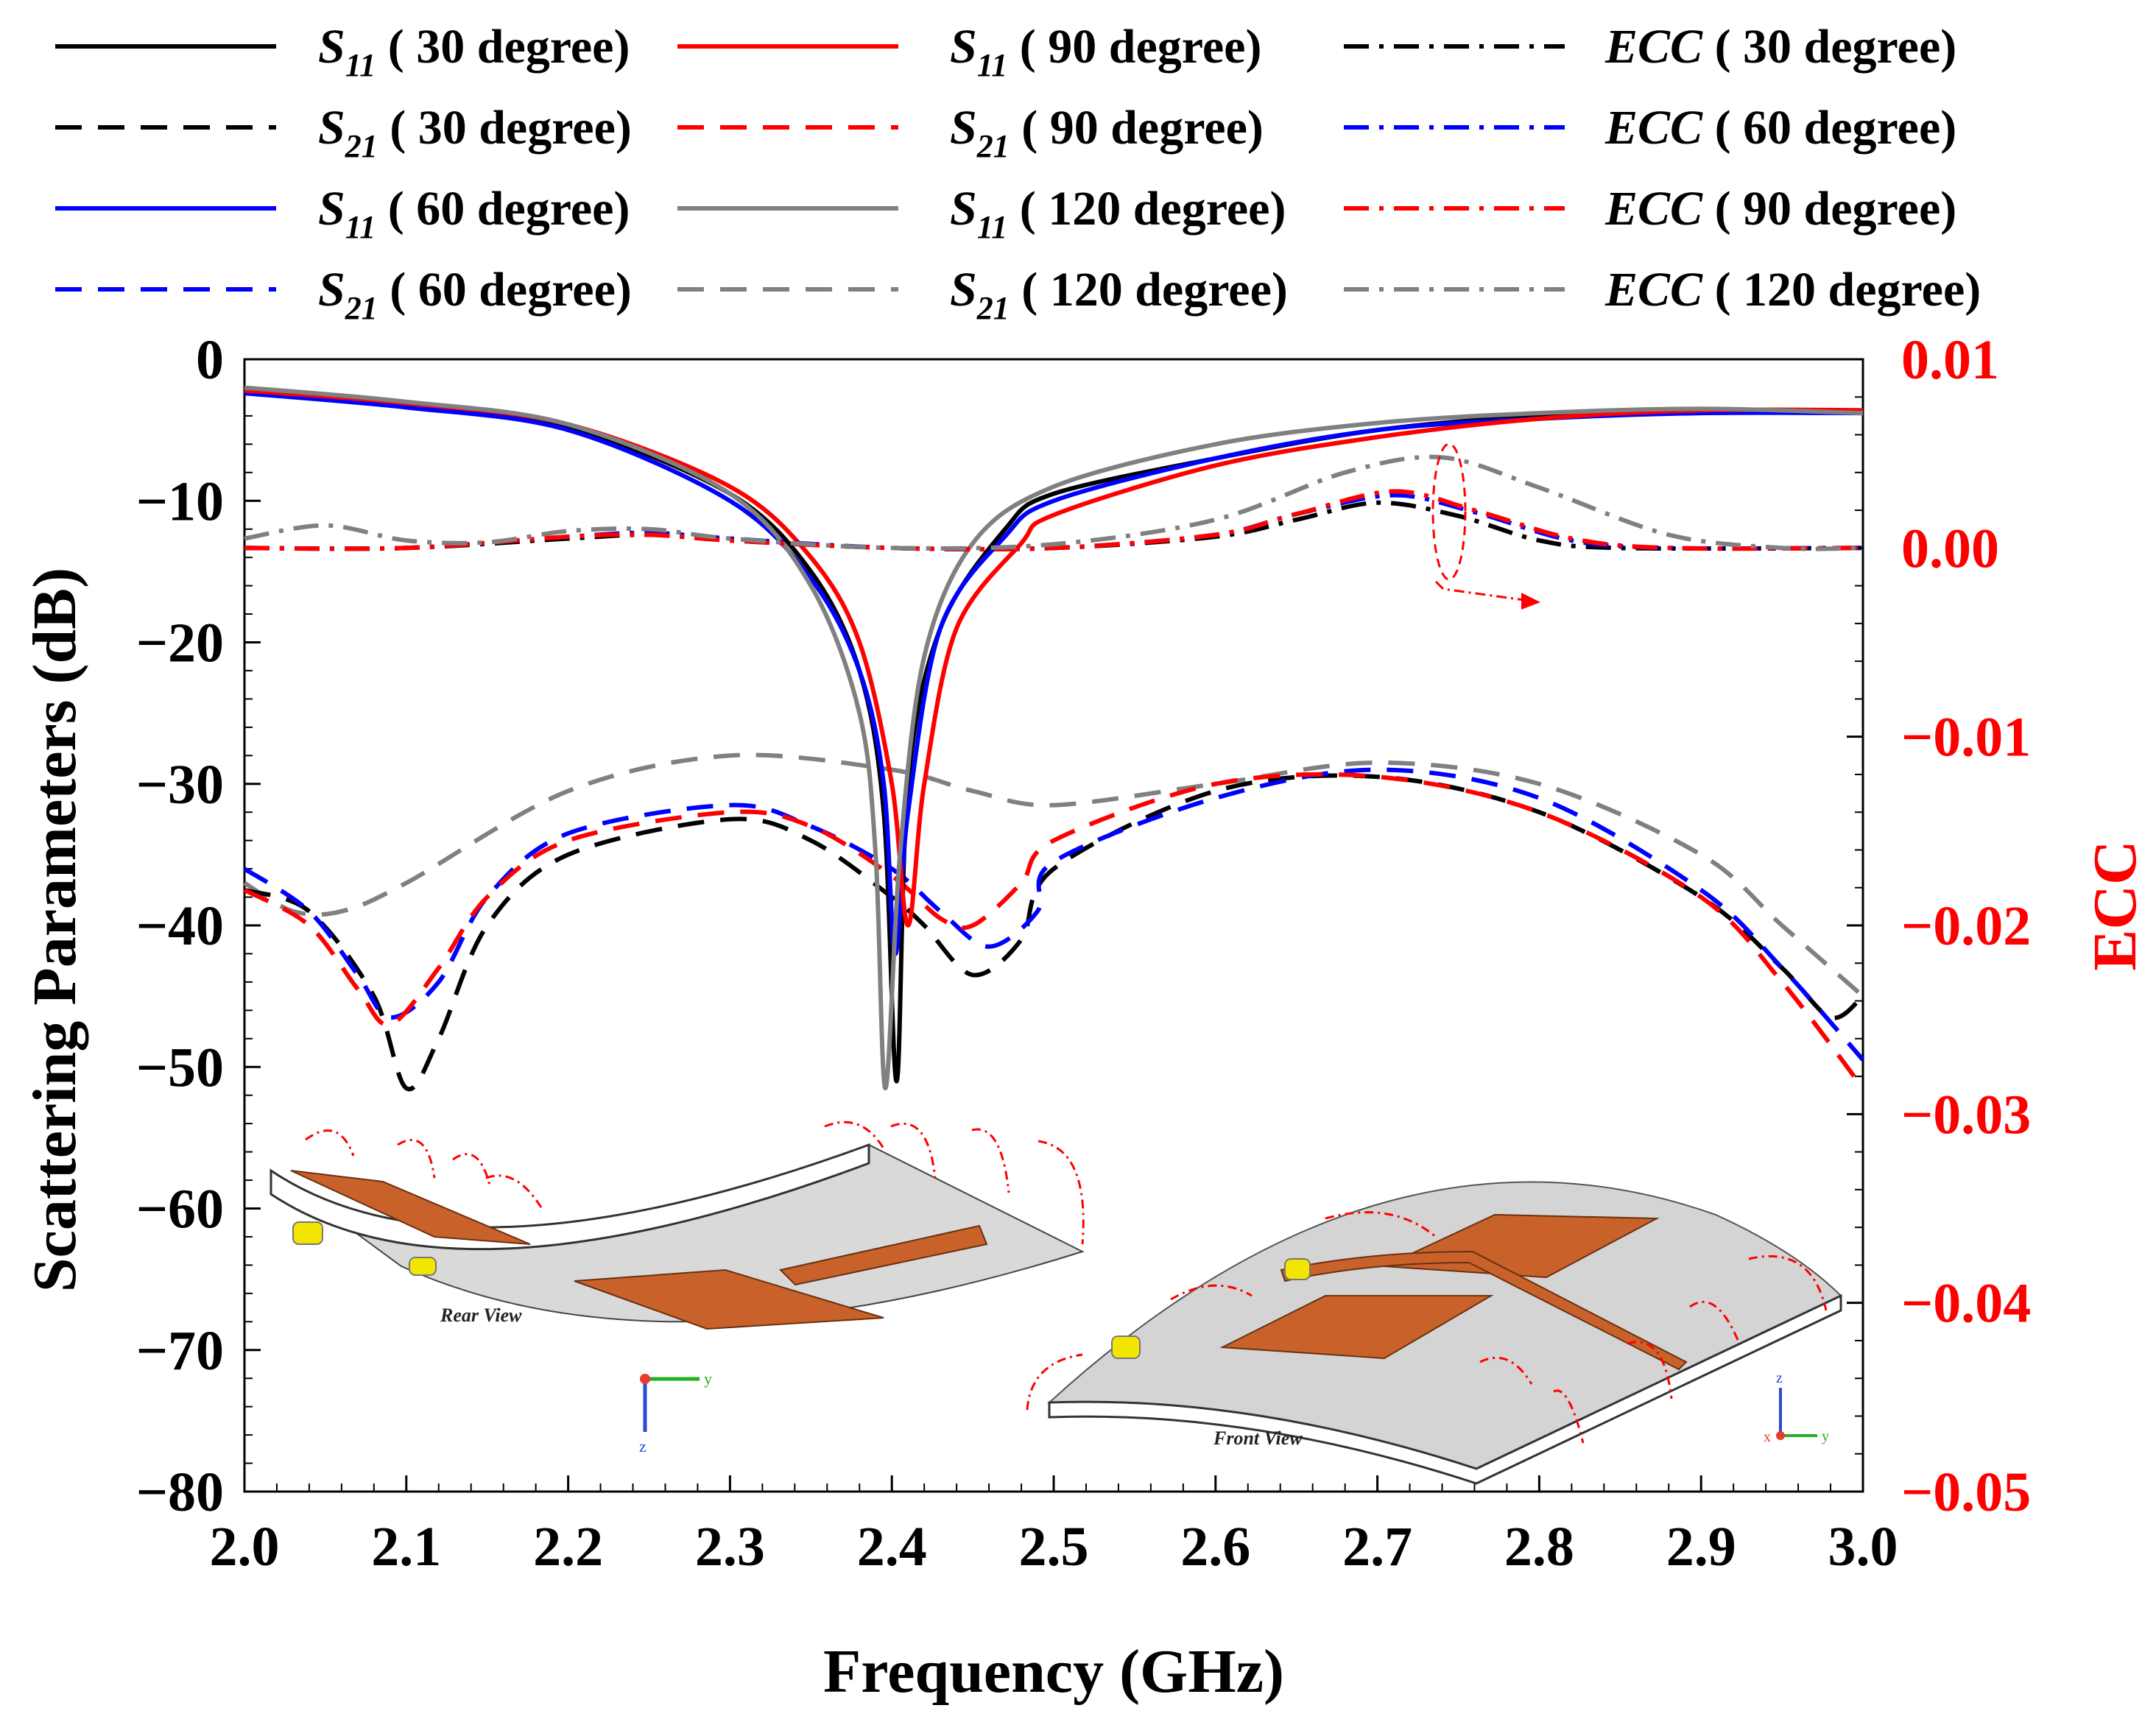 This screenshot has height=1722, width=2156. I want to click on x-tick-label: 2.9, so click(1701, 1547).